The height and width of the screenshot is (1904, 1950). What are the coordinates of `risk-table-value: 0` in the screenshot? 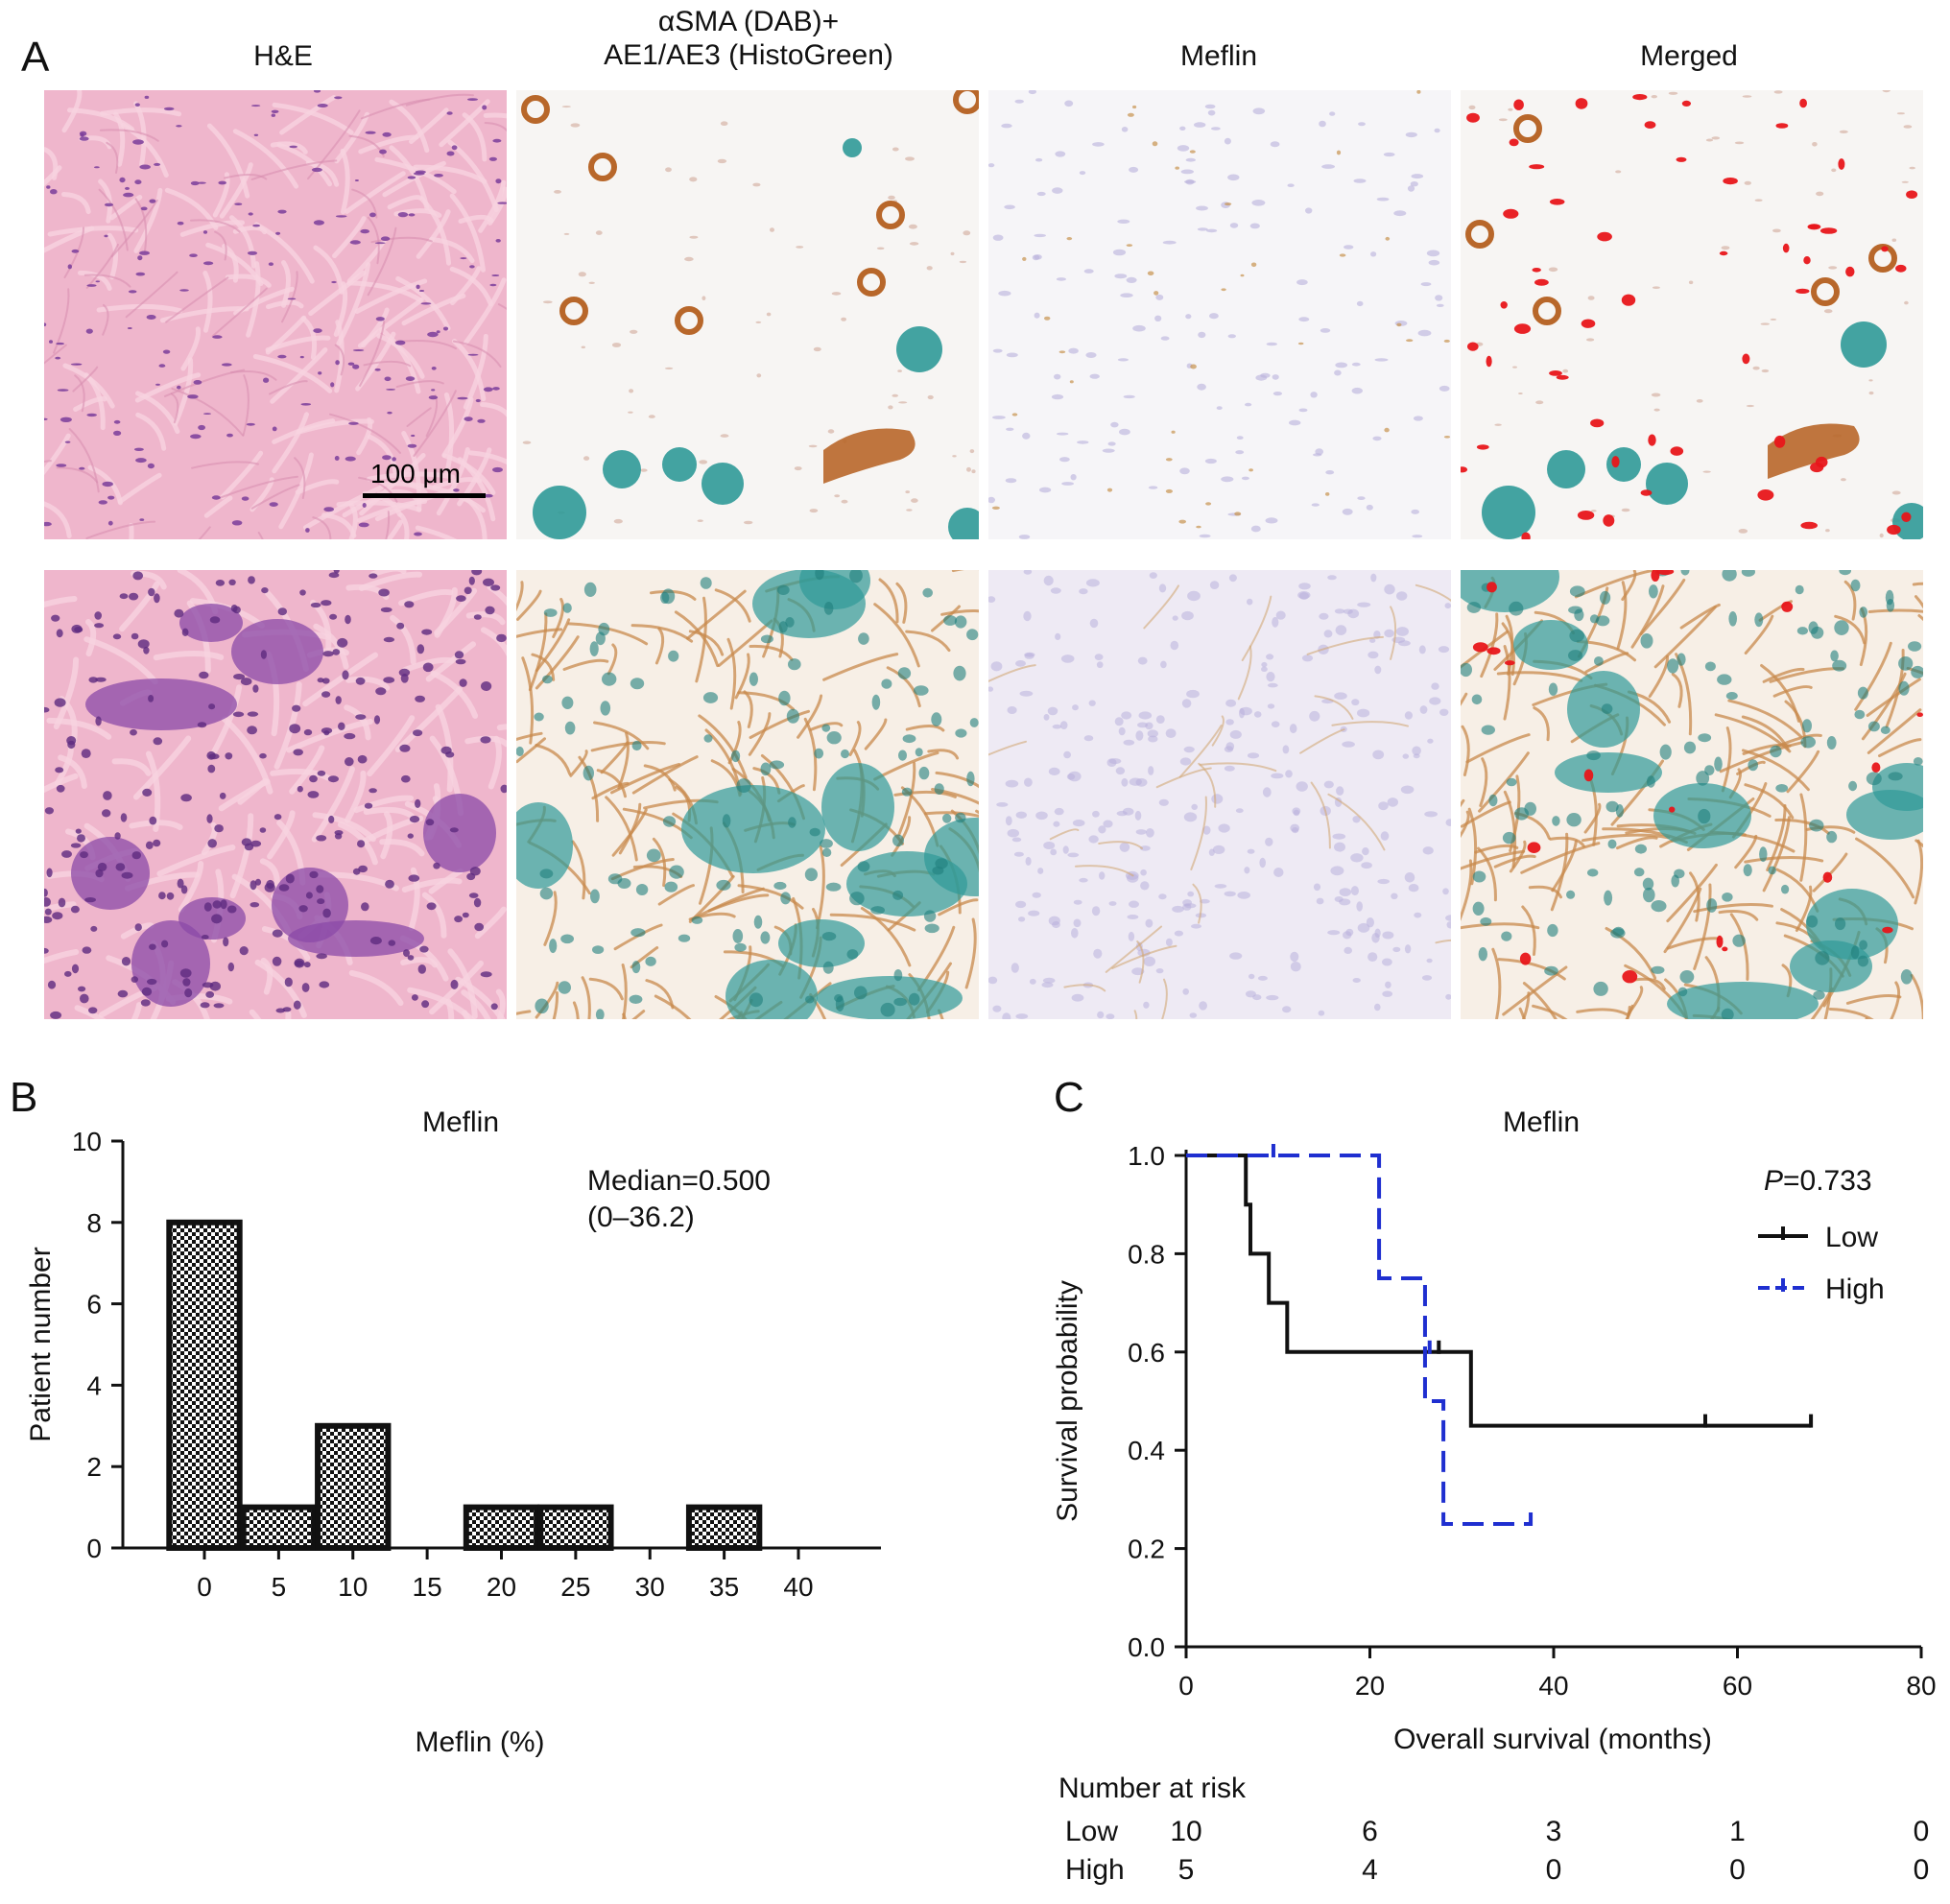 It's located at (1922, 1832).